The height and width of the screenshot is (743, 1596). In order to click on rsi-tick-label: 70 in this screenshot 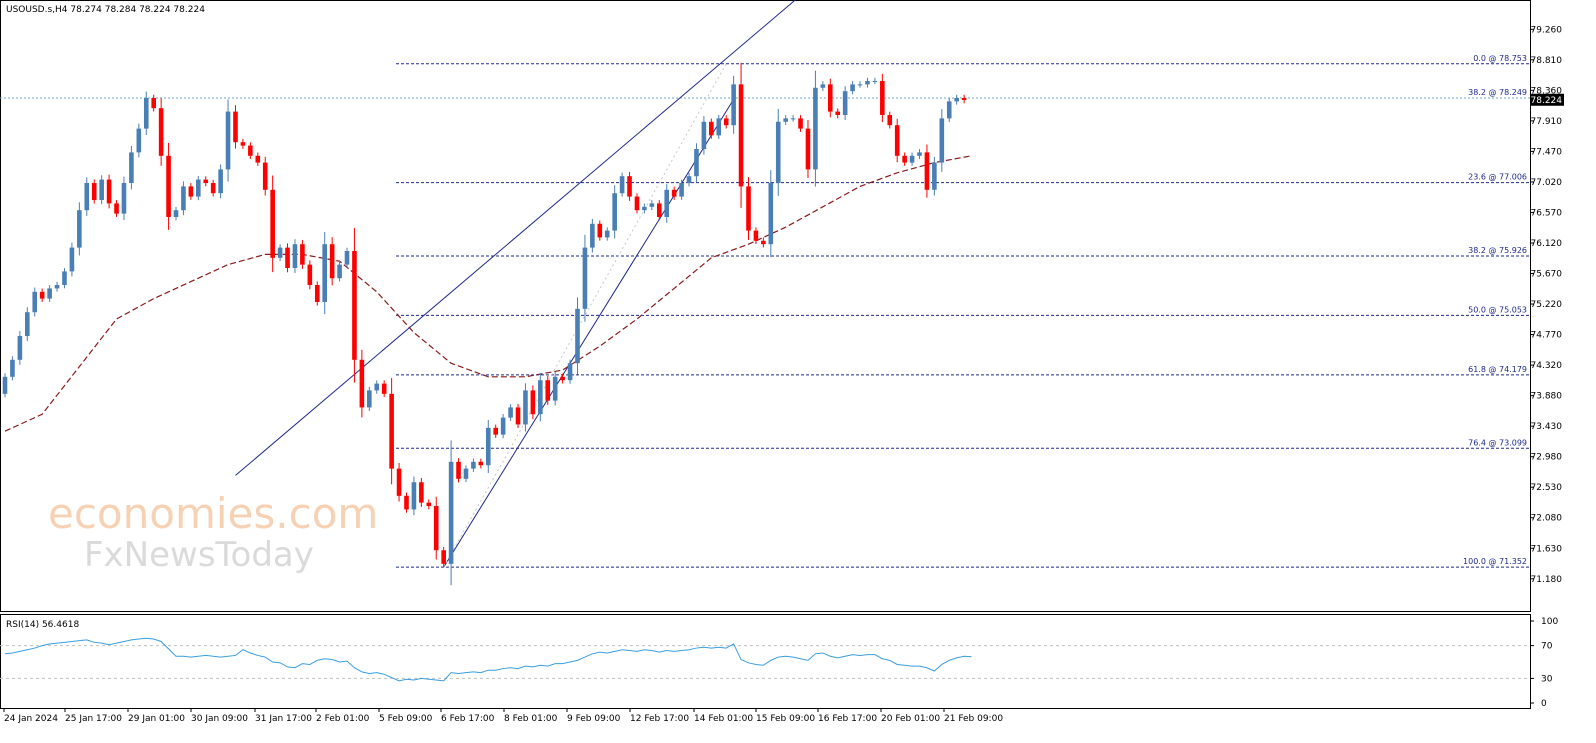, I will do `click(1547, 647)`.